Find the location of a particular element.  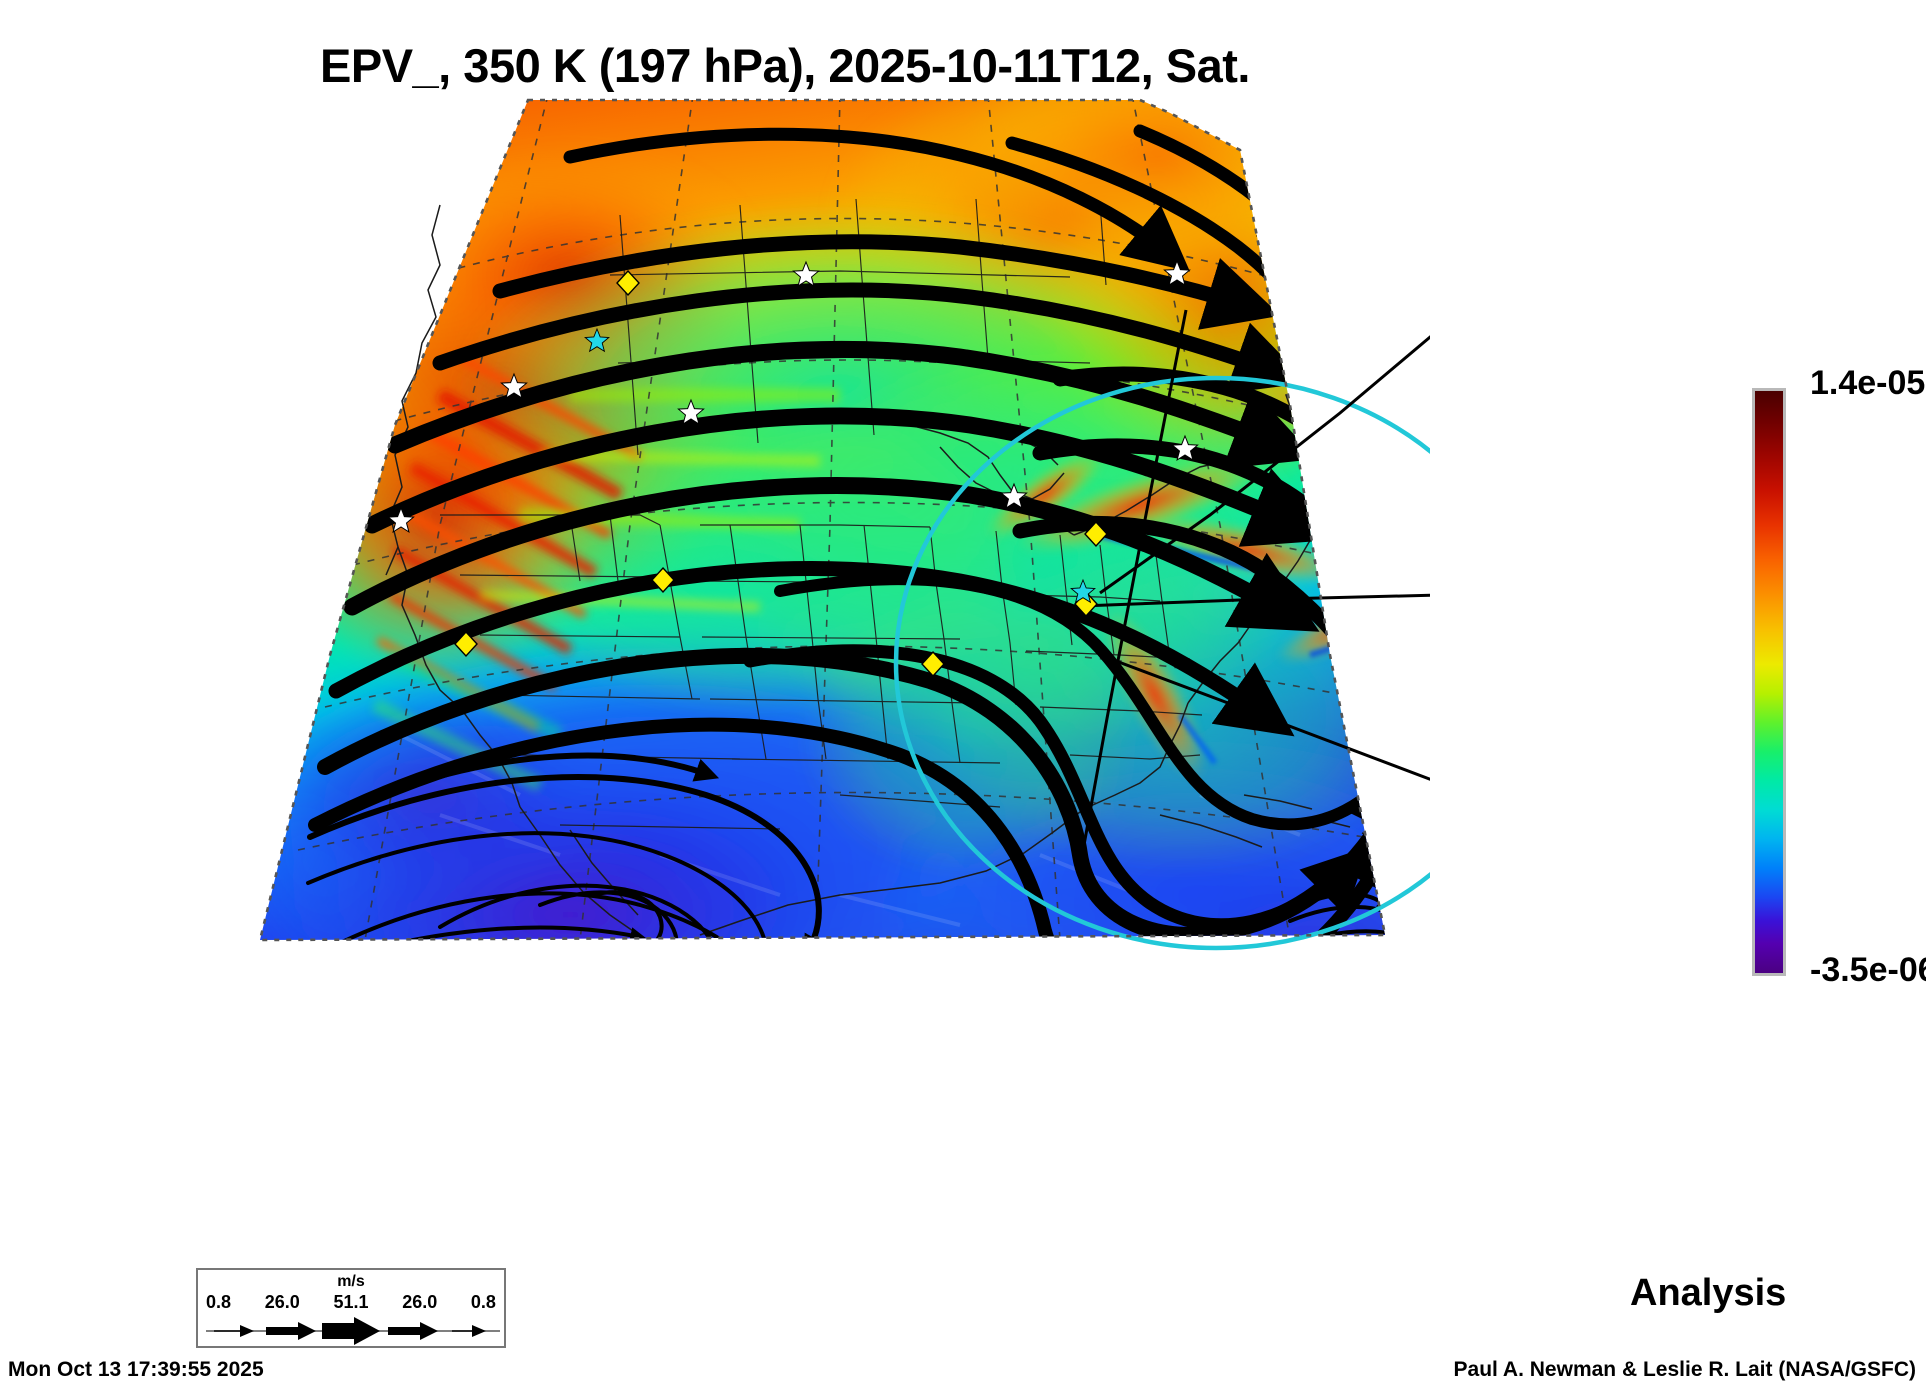

render-timestamp: Mon Oct 13 17:39:55 2025 is located at coordinates (136, 1369).